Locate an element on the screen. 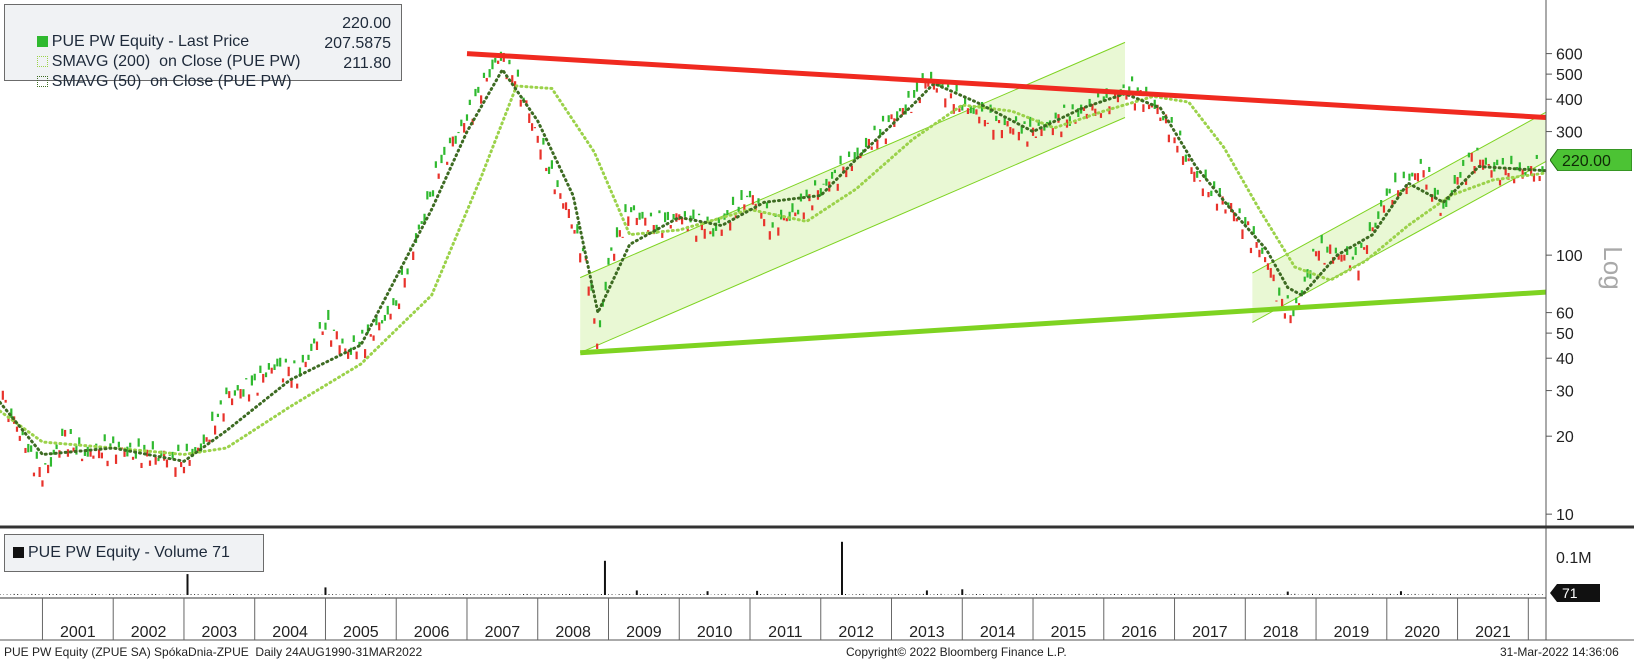  x-tick-label: 2020 is located at coordinates (1422, 632).